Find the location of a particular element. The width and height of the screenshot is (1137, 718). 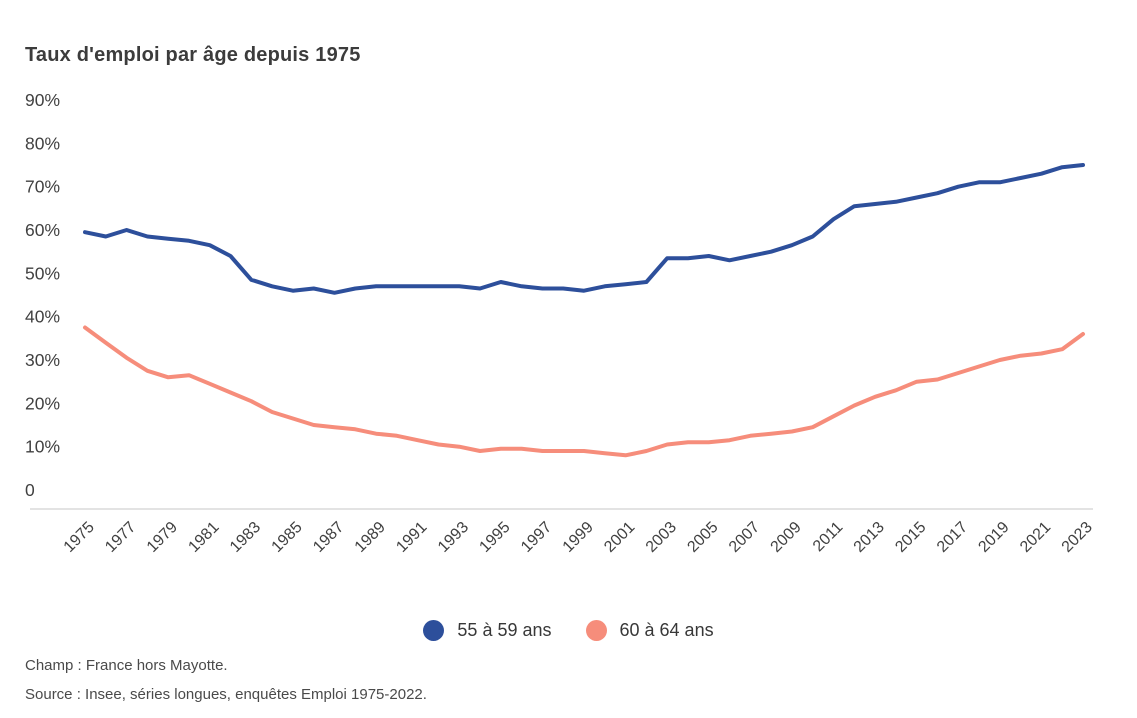

x-axis-label: 1983 is located at coordinates (245, 537).